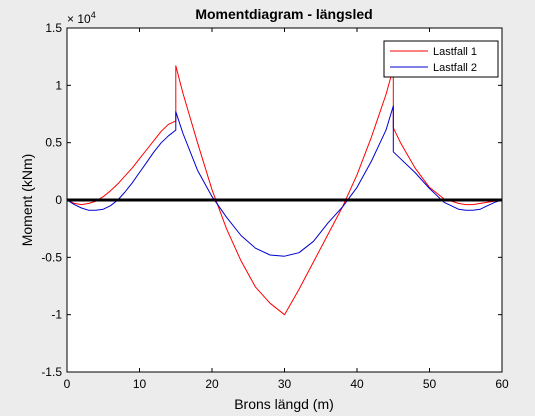 The width and height of the screenshot is (535, 416). Describe the element at coordinates (140, 384) in the screenshot. I see `x-tick-label: 10` at that location.